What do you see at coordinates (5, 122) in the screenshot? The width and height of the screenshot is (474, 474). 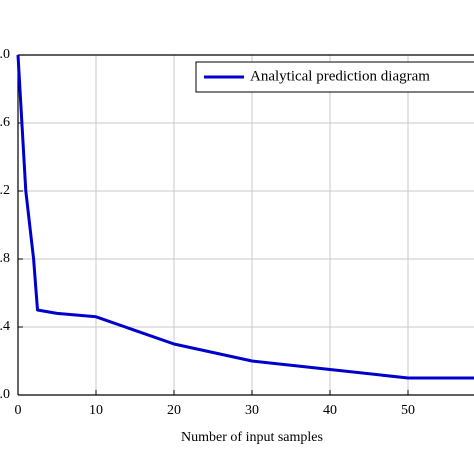 I see `y-tick-label: 1.6` at bounding box center [5, 122].